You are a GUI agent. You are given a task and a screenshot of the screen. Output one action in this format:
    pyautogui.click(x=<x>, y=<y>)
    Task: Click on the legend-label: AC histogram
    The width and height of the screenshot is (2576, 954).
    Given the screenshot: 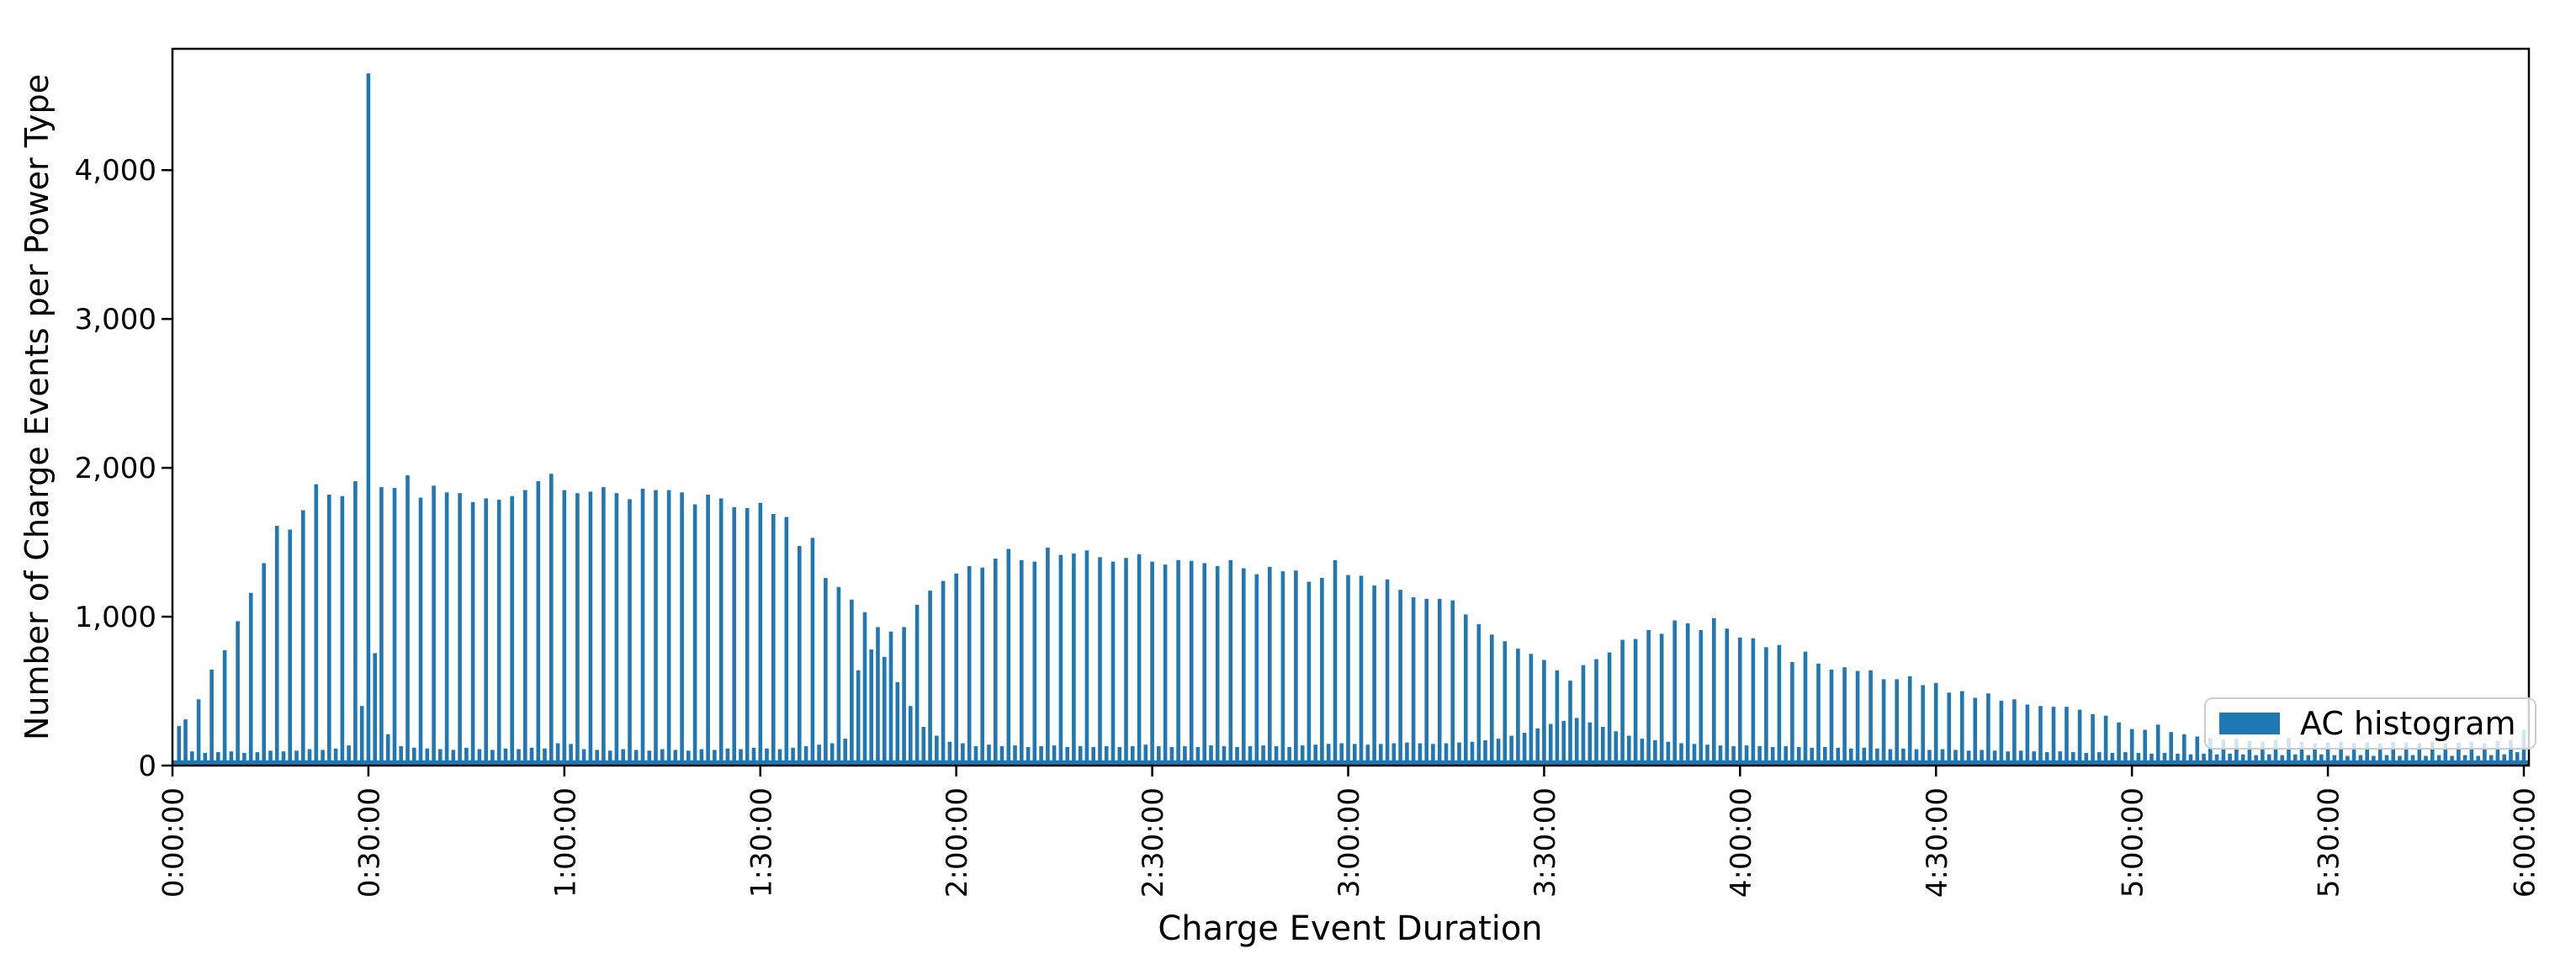 What is the action you would take?
    pyautogui.click(x=2408, y=723)
    